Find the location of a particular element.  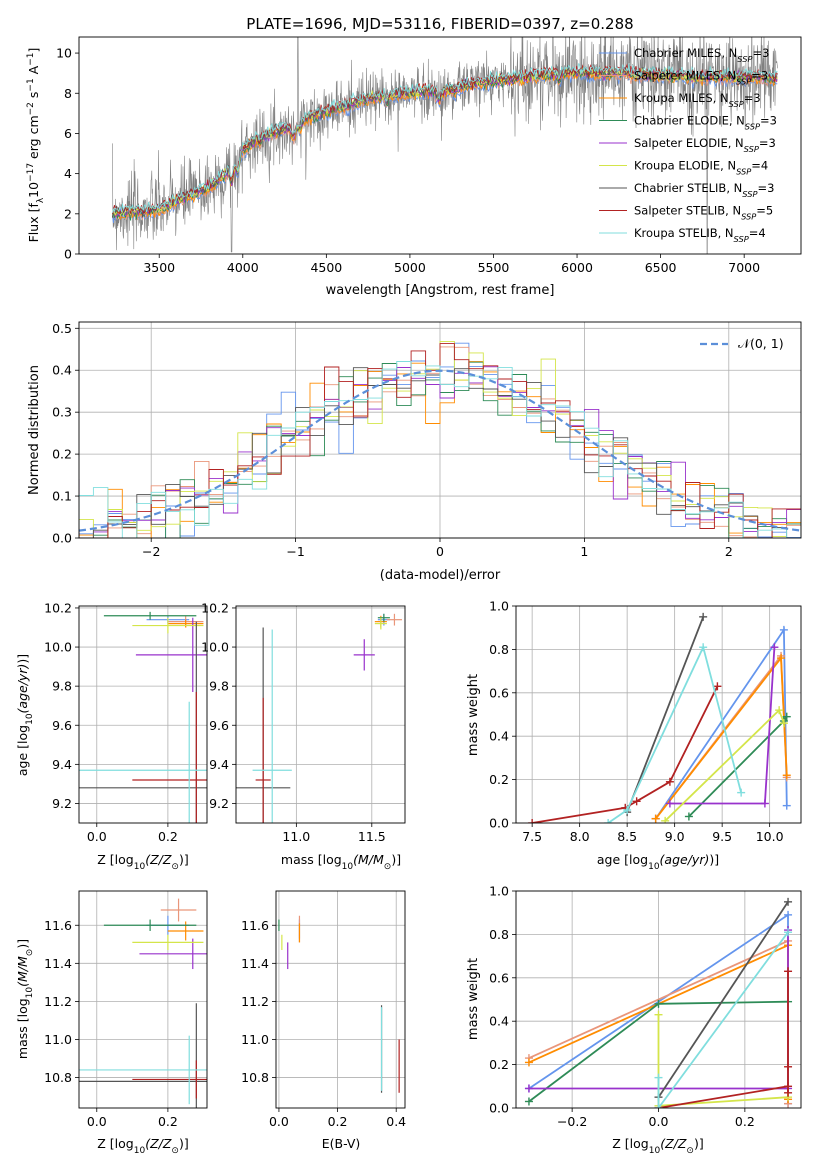

axes-mass_vs_Z: 0.0 0.2 10.8 11.0 11.2 11.4 11.6 is located at coordinates (126, 1009).